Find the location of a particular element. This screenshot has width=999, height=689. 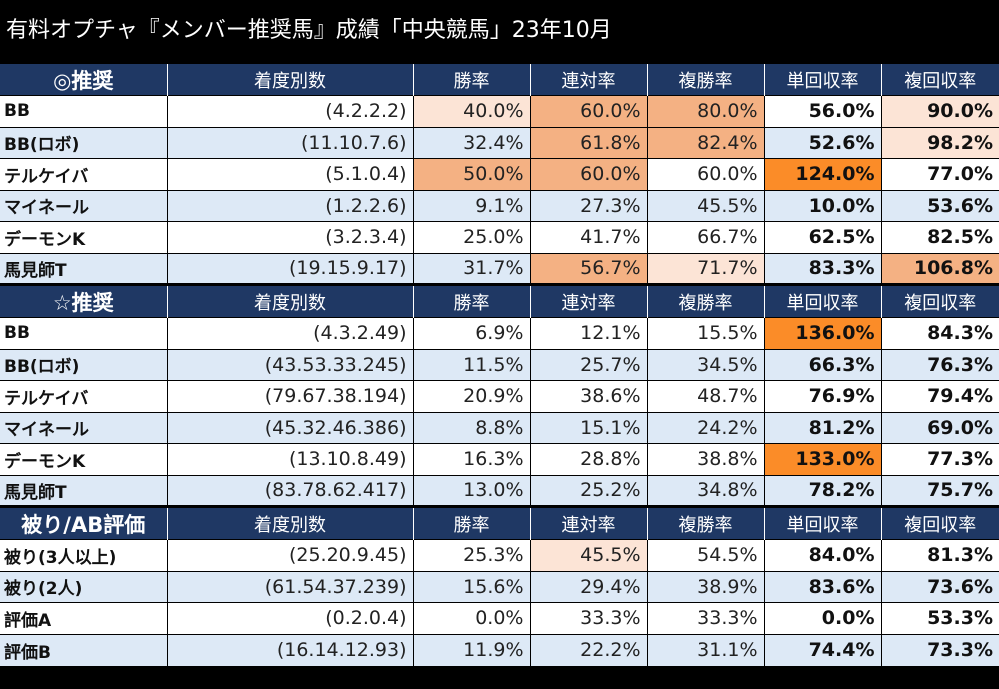

record-cell: (1.2.2.6) is located at coordinates (289, 205).